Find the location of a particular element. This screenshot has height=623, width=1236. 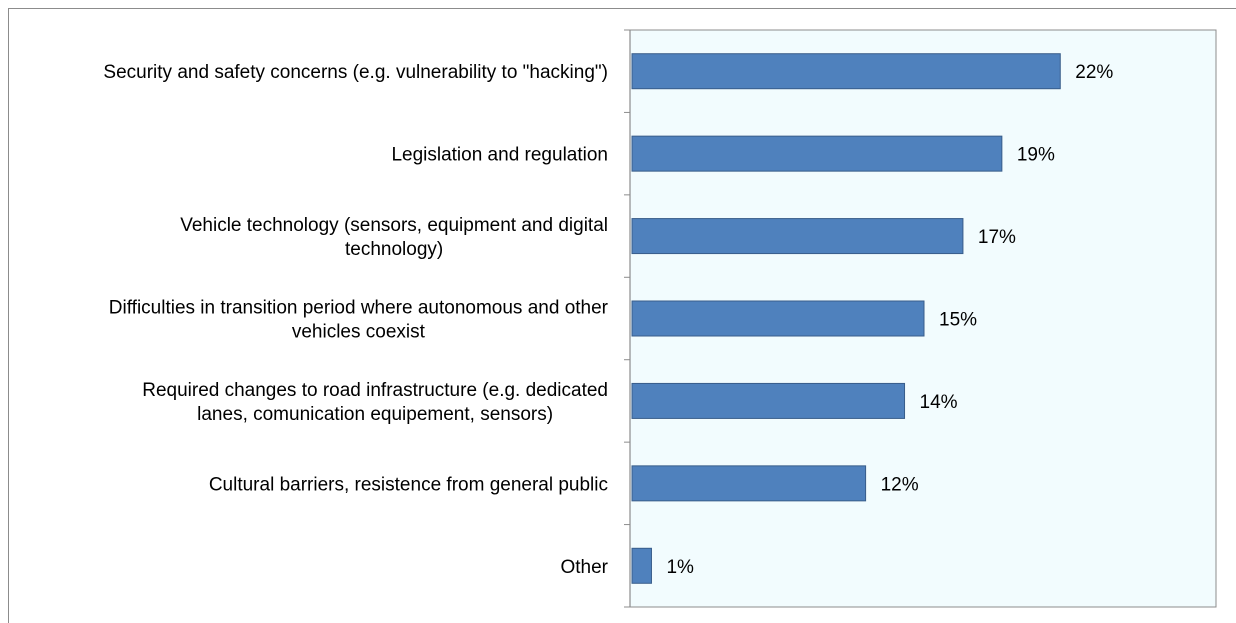

category-label: Other is located at coordinates (584, 567).